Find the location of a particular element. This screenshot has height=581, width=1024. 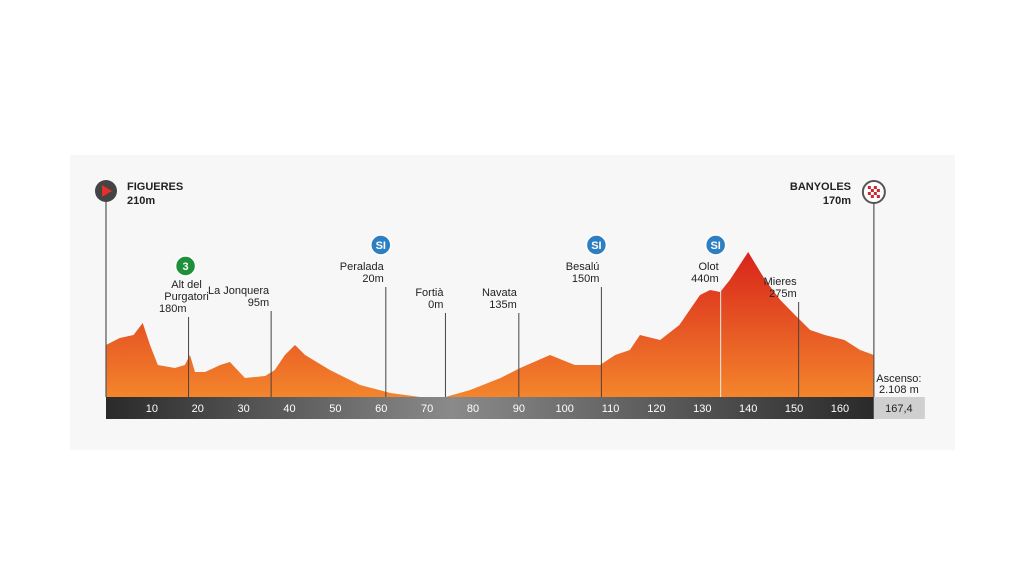

waypoint-elevation: 0m is located at coordinates (435, 305).